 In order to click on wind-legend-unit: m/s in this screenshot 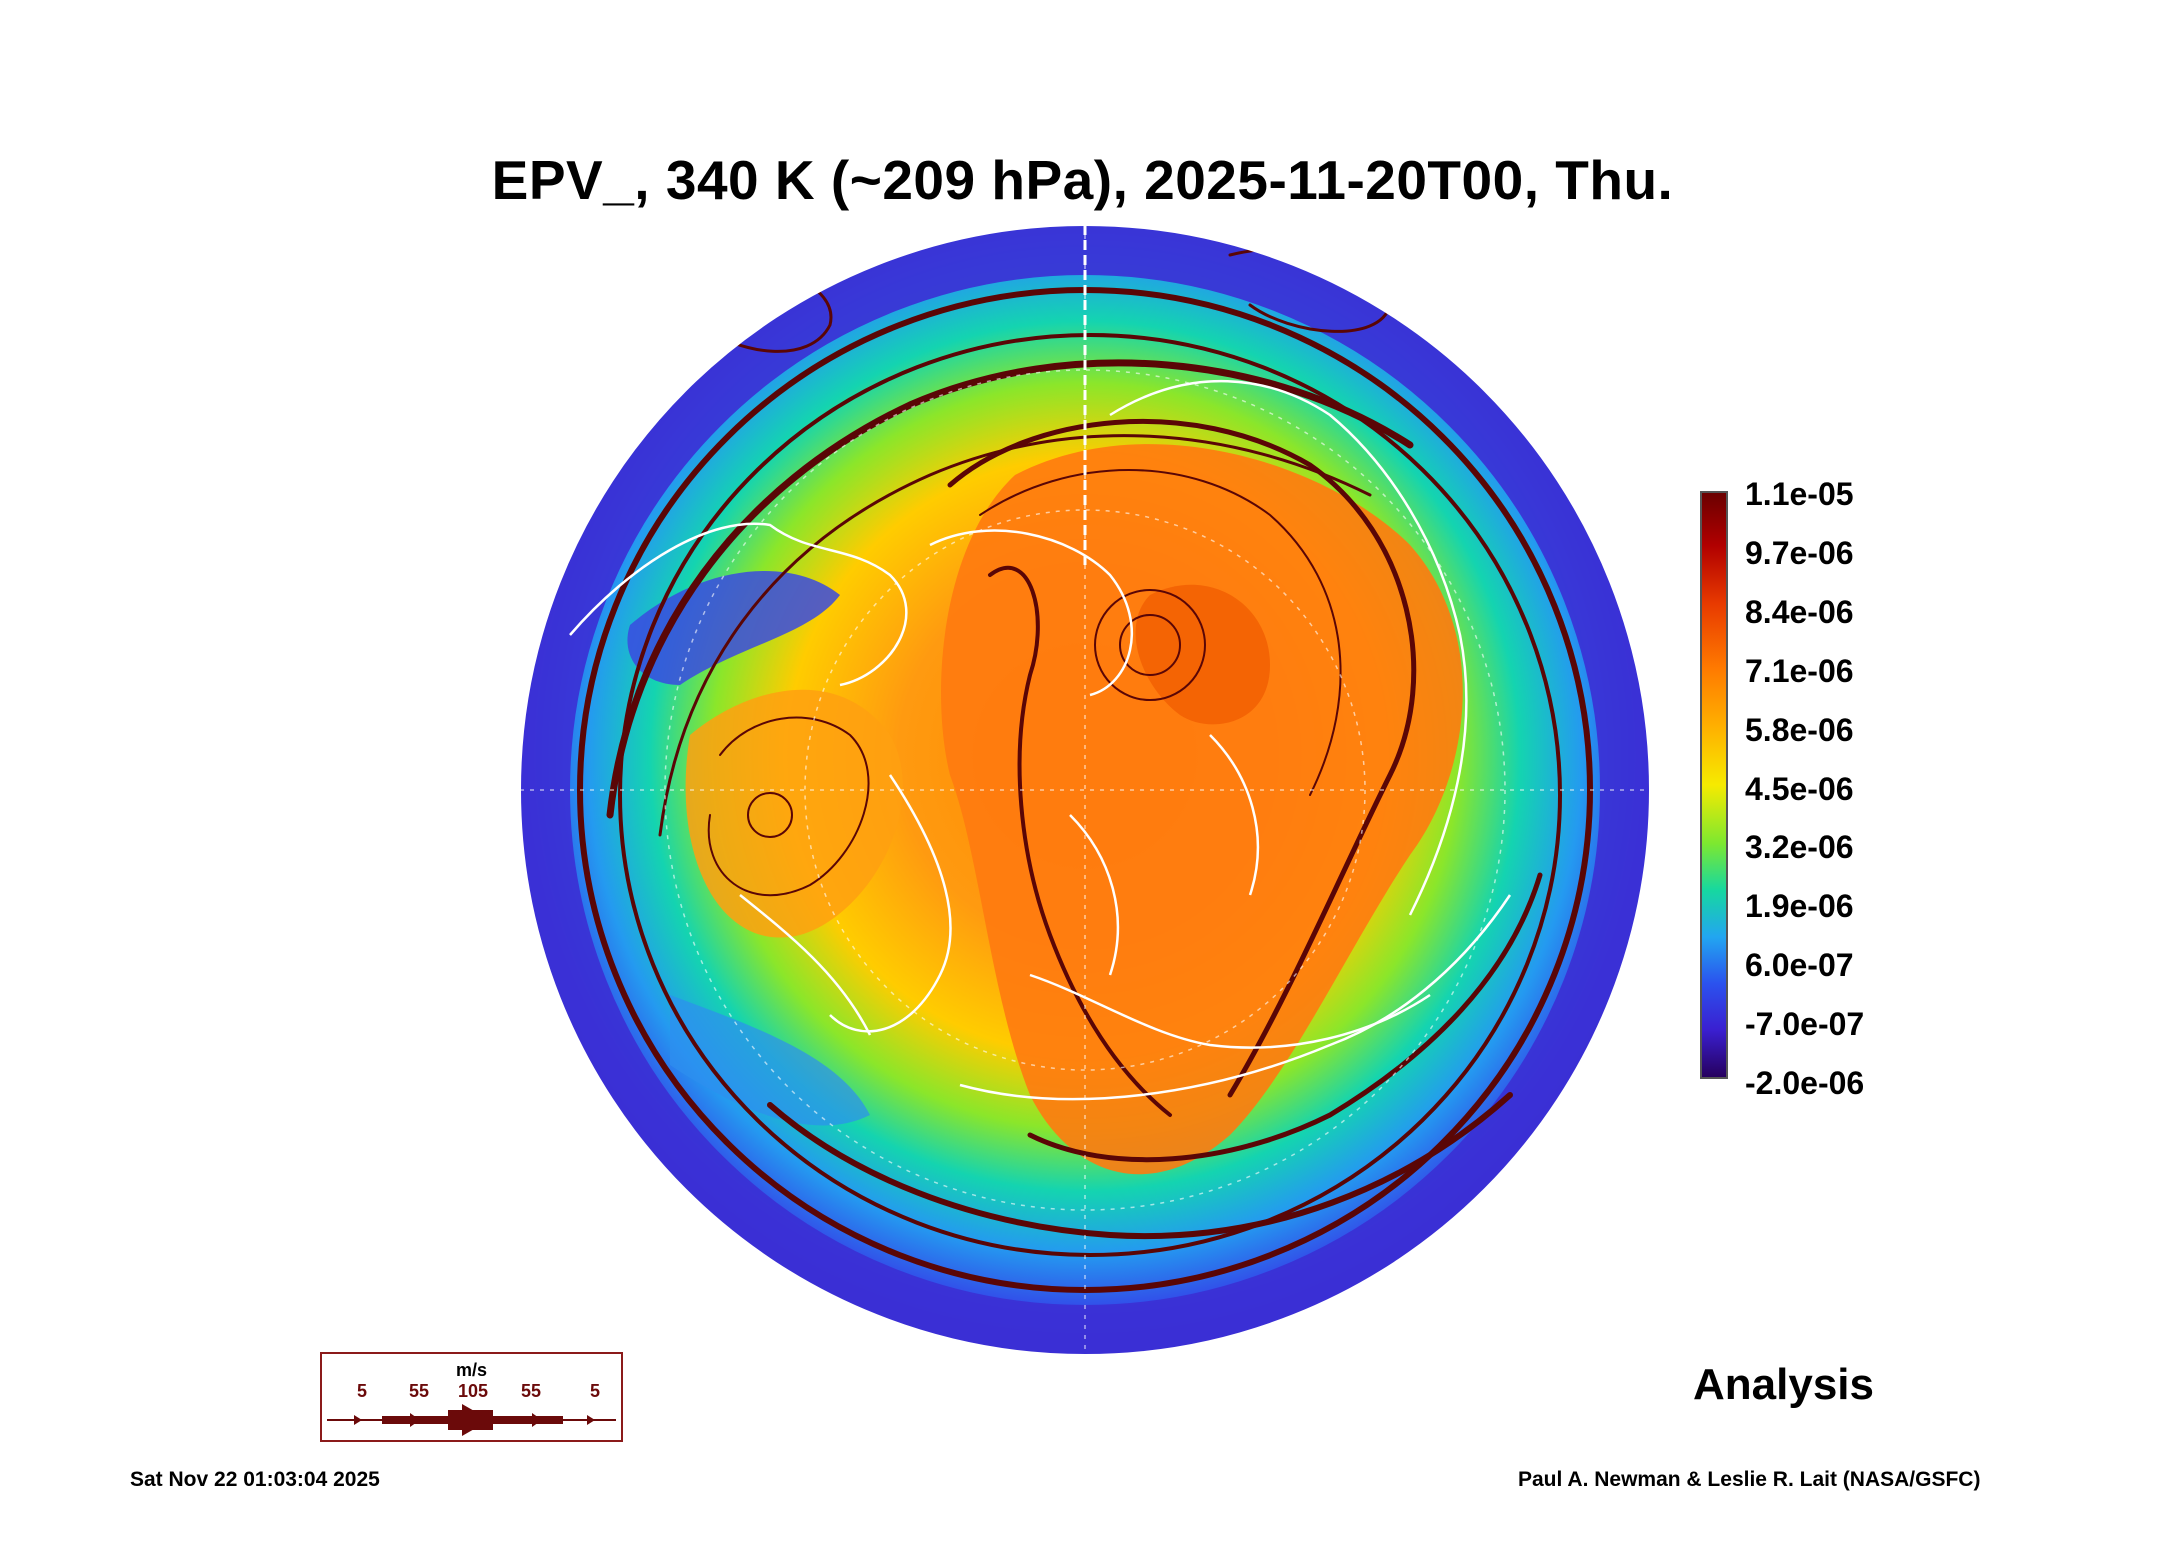, I will do `click(471, 1370)`.